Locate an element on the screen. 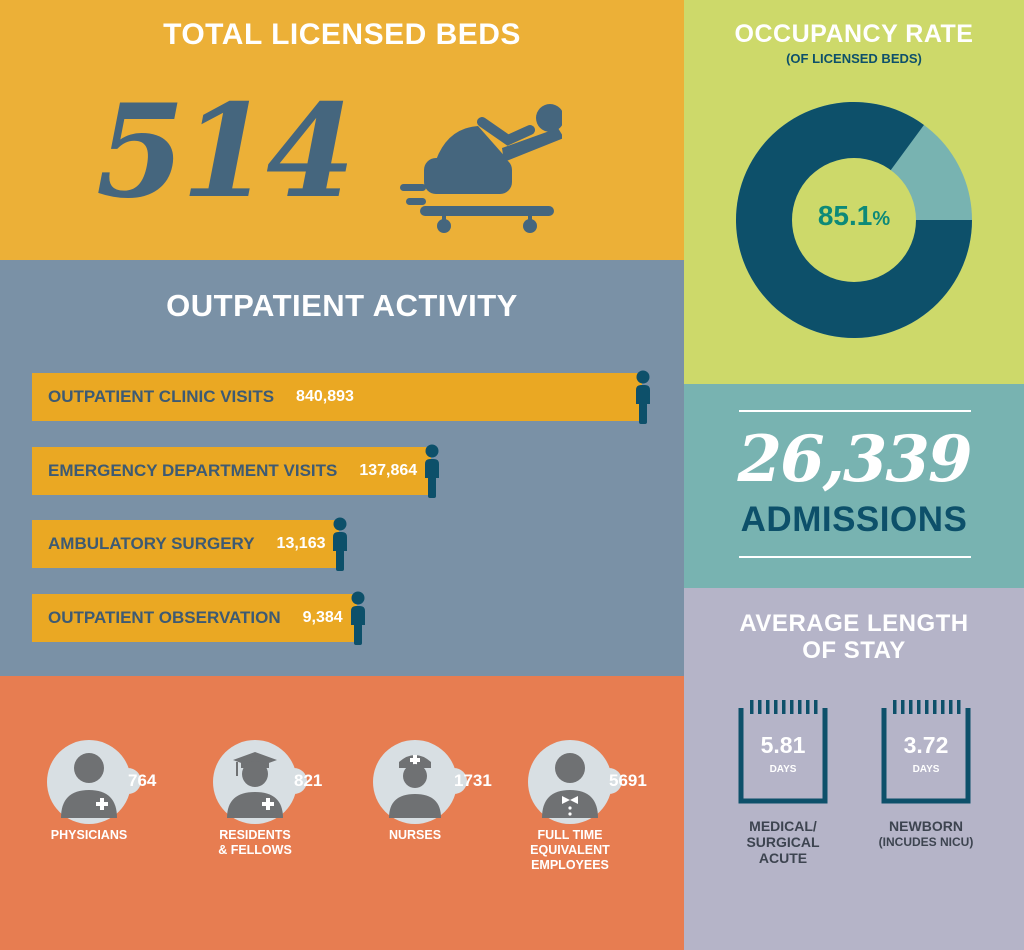  occupancy-donut-chart is located at coordinates (854, 219).